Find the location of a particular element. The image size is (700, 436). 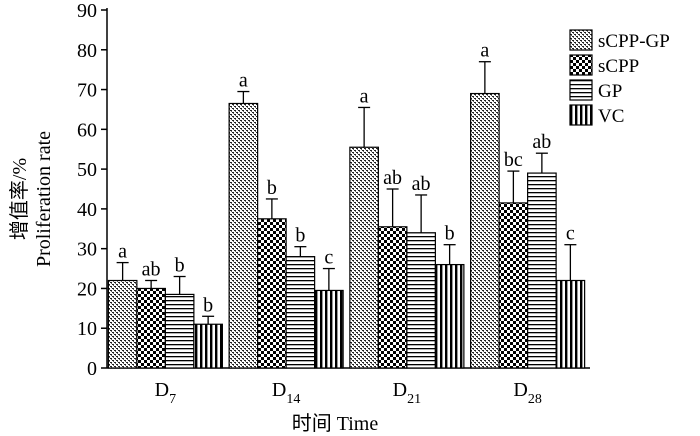

x-axis-title: 时间 Time is located at coordinates (335, 423).